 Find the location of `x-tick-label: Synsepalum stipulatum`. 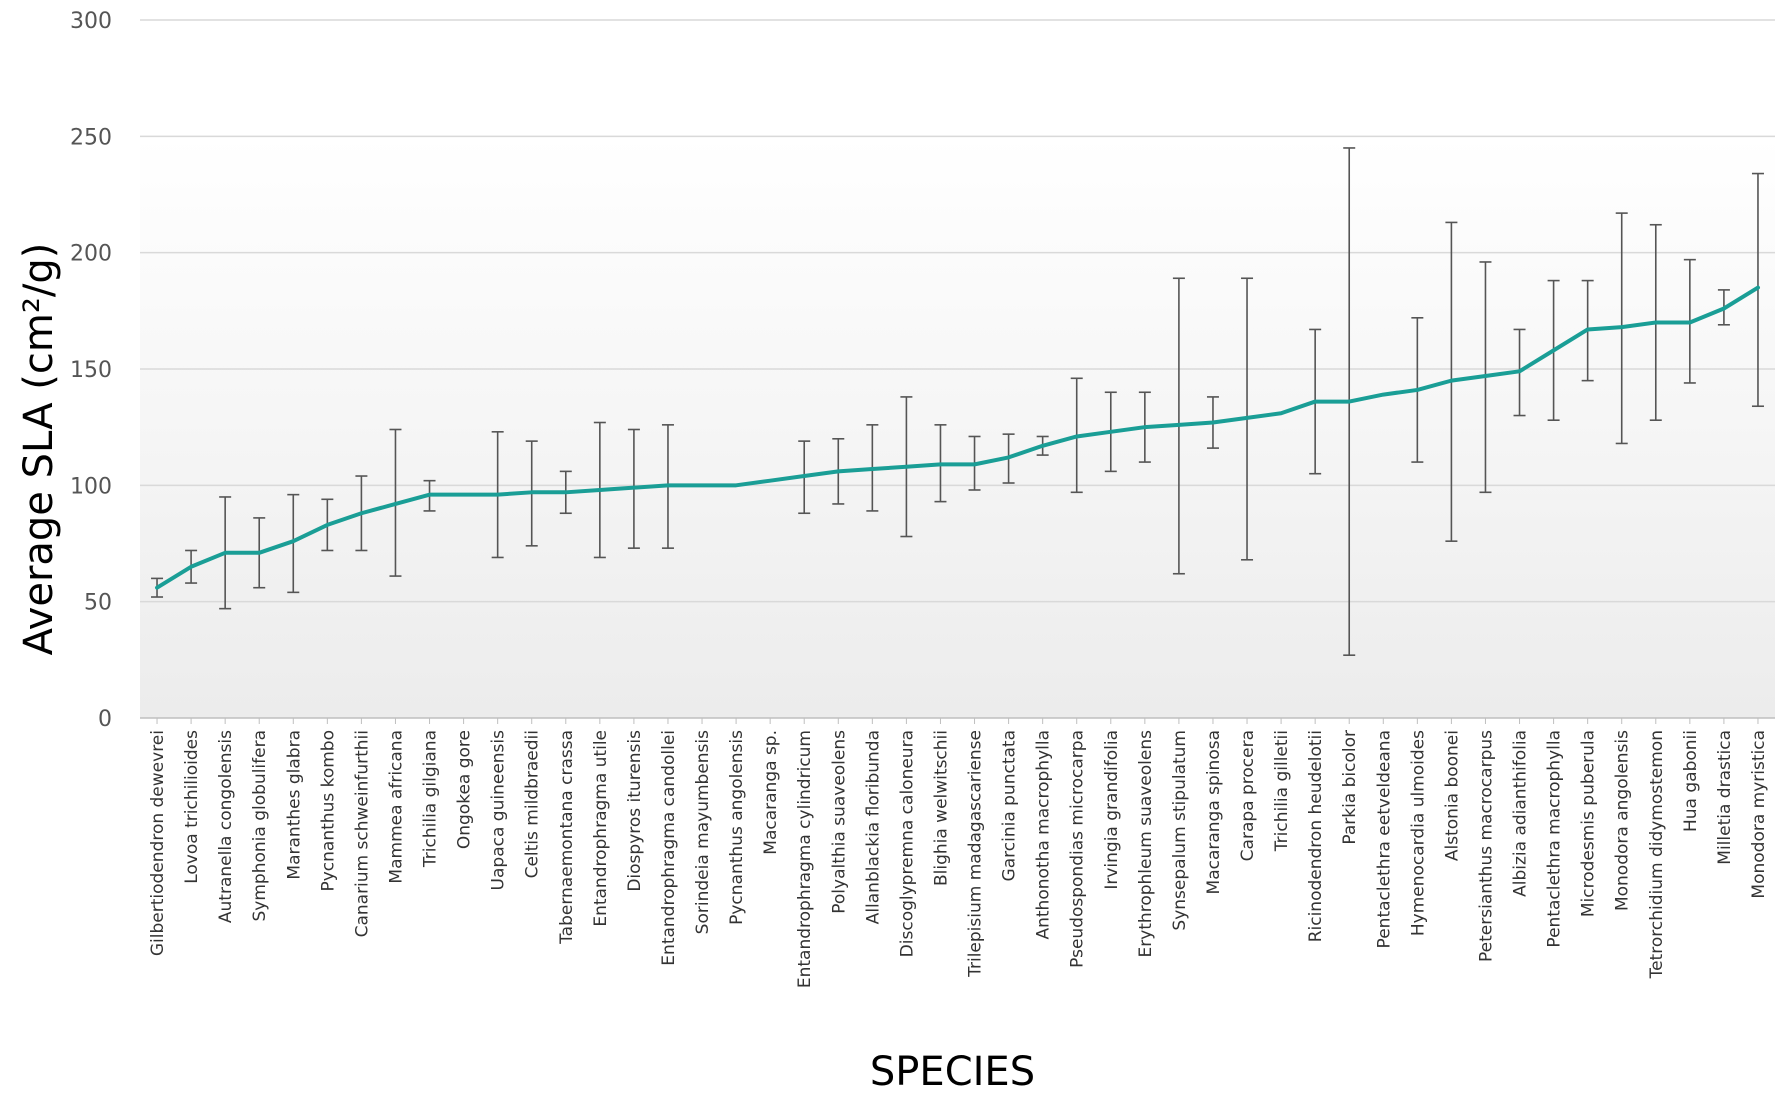

x-tick-label: Synsepalum stipulatum is located at coordinates (1180, 830).